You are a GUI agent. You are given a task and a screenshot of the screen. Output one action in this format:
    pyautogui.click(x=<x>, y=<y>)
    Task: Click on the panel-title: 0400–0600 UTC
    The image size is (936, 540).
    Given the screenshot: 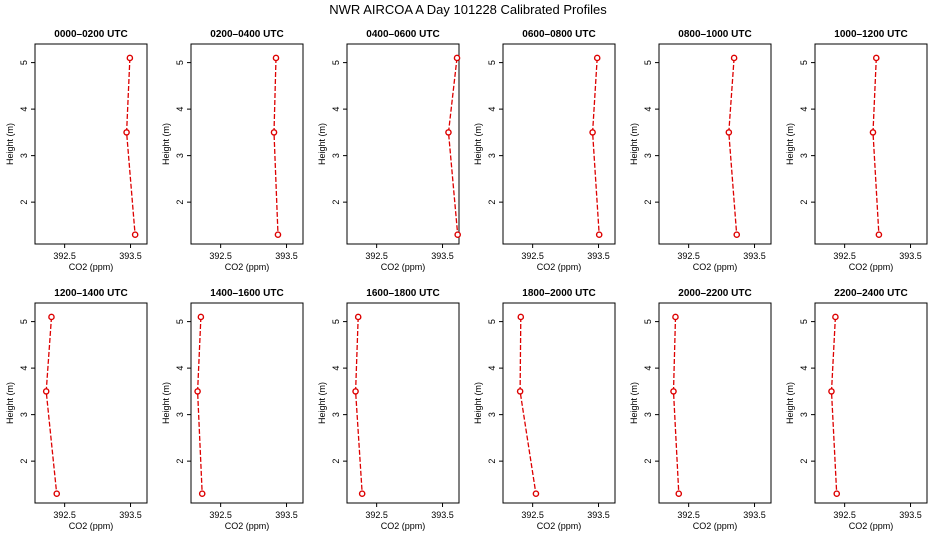 What is the action you would take?
    pyautogui.click(x=402, y=34)
    